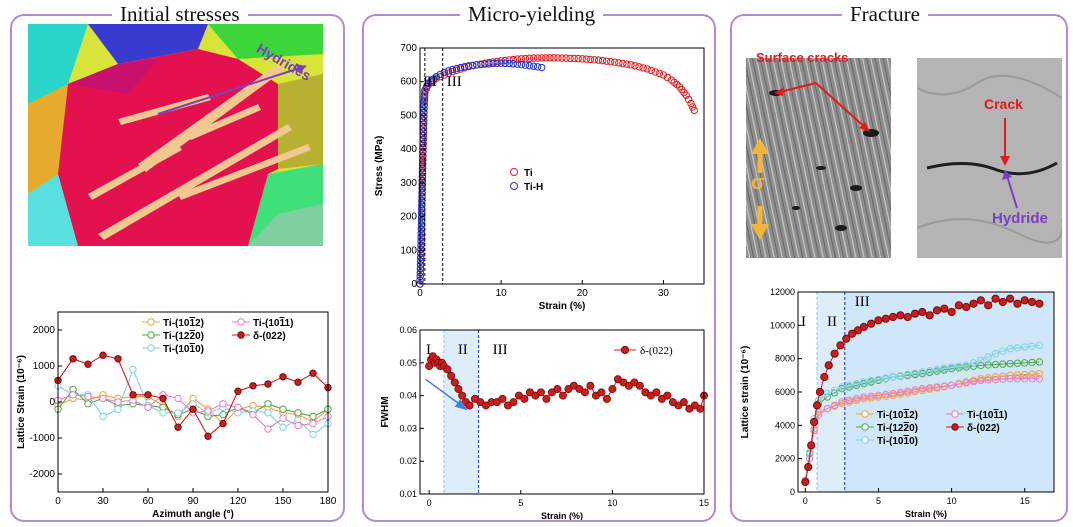 This screenshot has width=1073, height=527. I want to click on series-line, so click(922, 412).